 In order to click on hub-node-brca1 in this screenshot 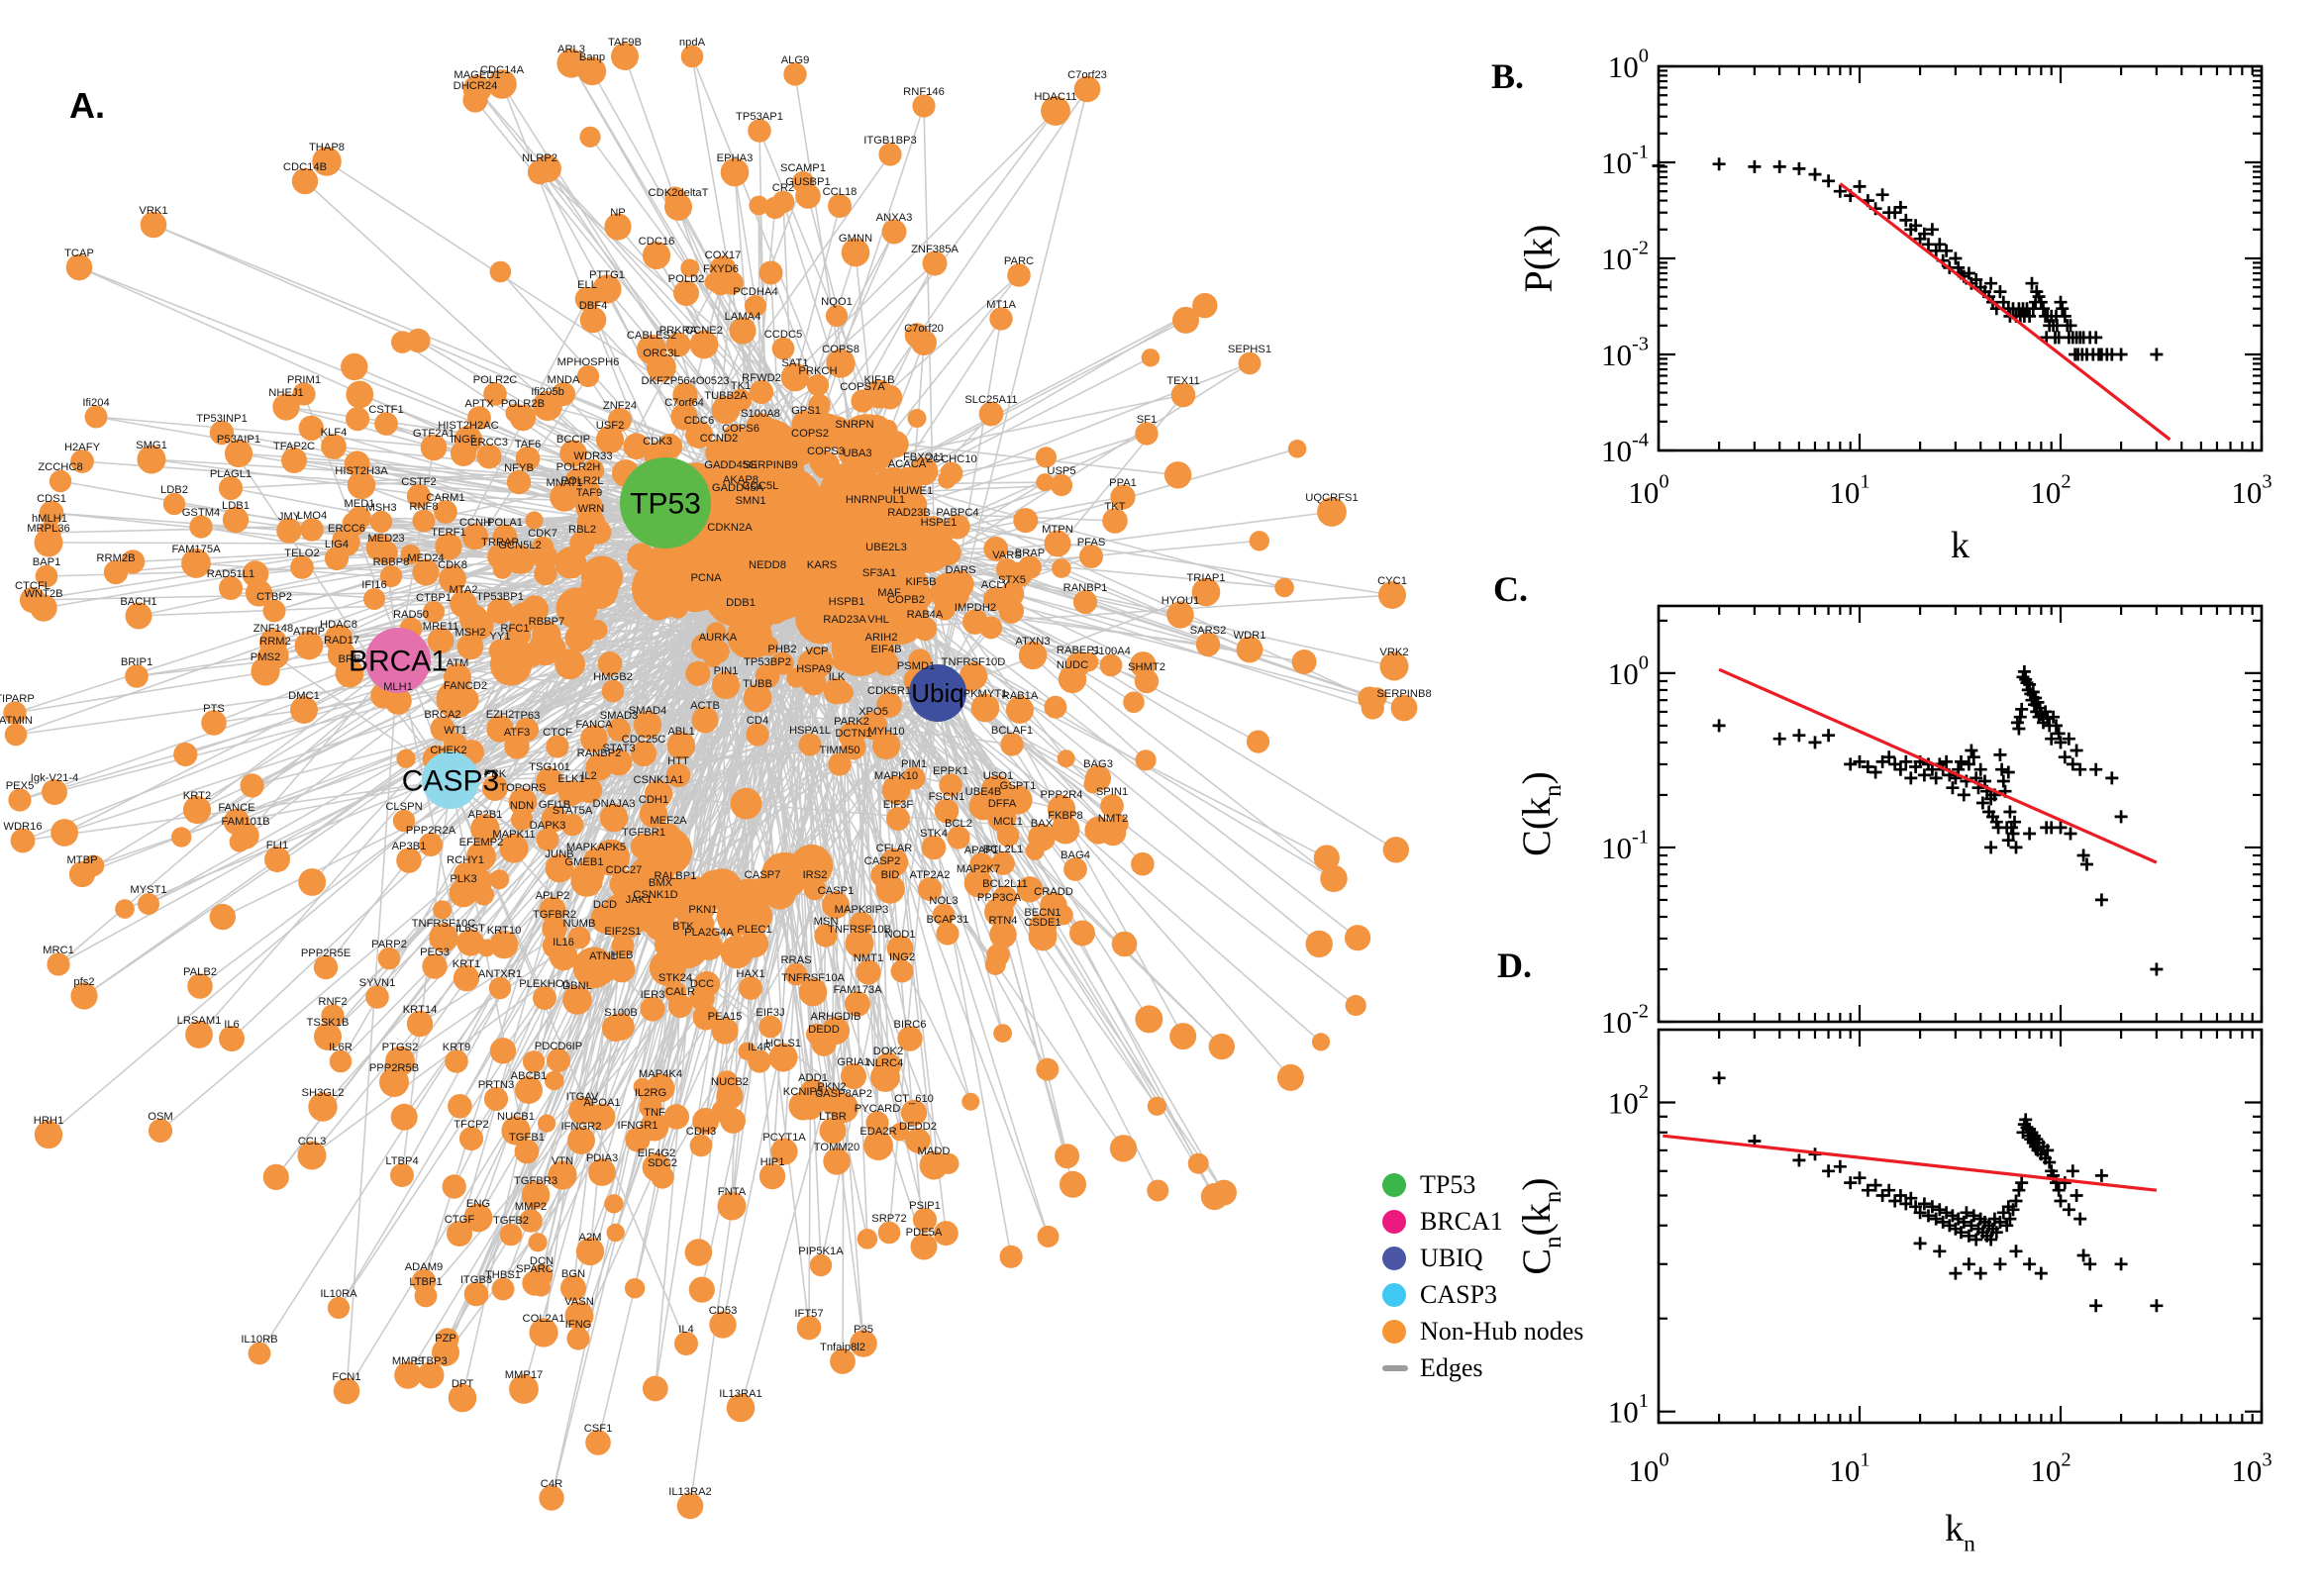, I will do `click(398, 661)`.